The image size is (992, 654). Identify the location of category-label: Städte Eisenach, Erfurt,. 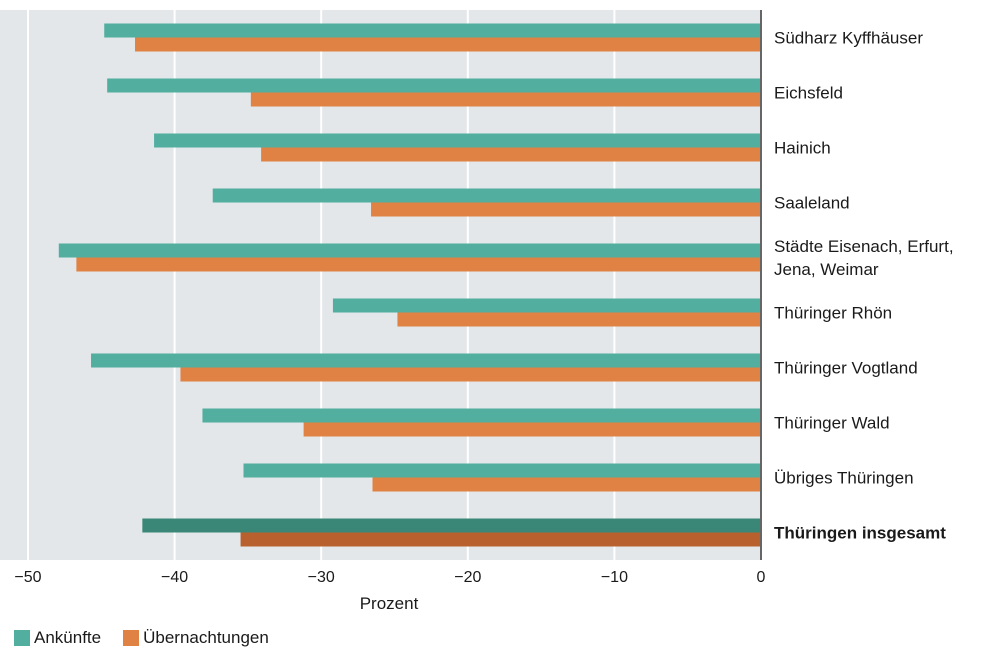
(864, 246).